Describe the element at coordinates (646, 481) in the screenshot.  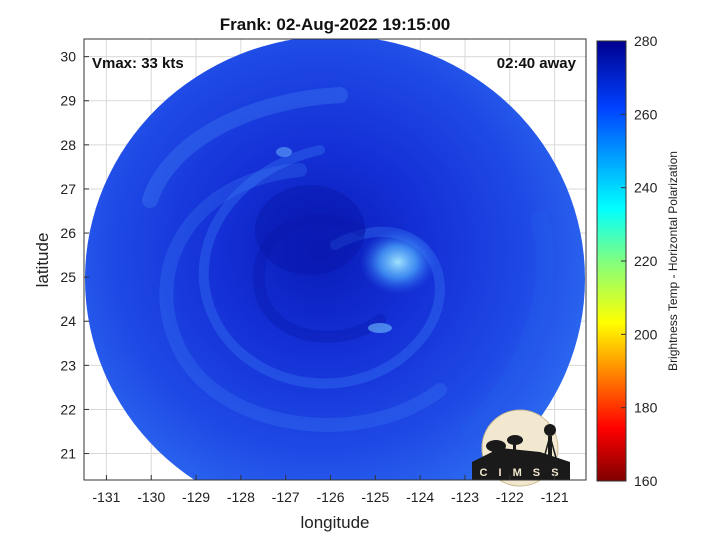
I see `colorbar-tick-label: 160` at that location.